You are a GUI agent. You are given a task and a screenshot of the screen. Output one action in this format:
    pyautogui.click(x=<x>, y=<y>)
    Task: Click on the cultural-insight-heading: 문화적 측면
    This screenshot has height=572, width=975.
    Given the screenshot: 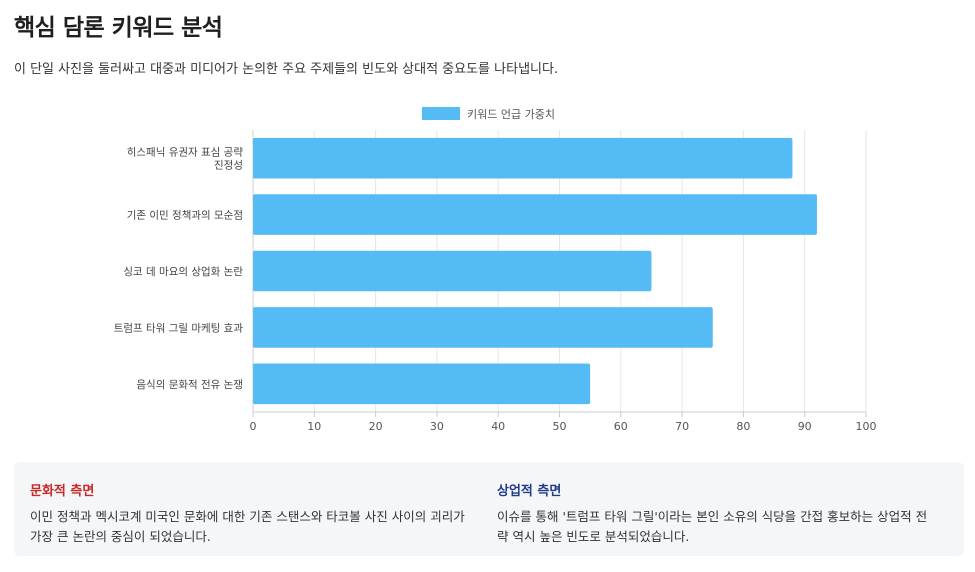 What is the action you would take?
    pyautogui.click(x=62, y=491)
    